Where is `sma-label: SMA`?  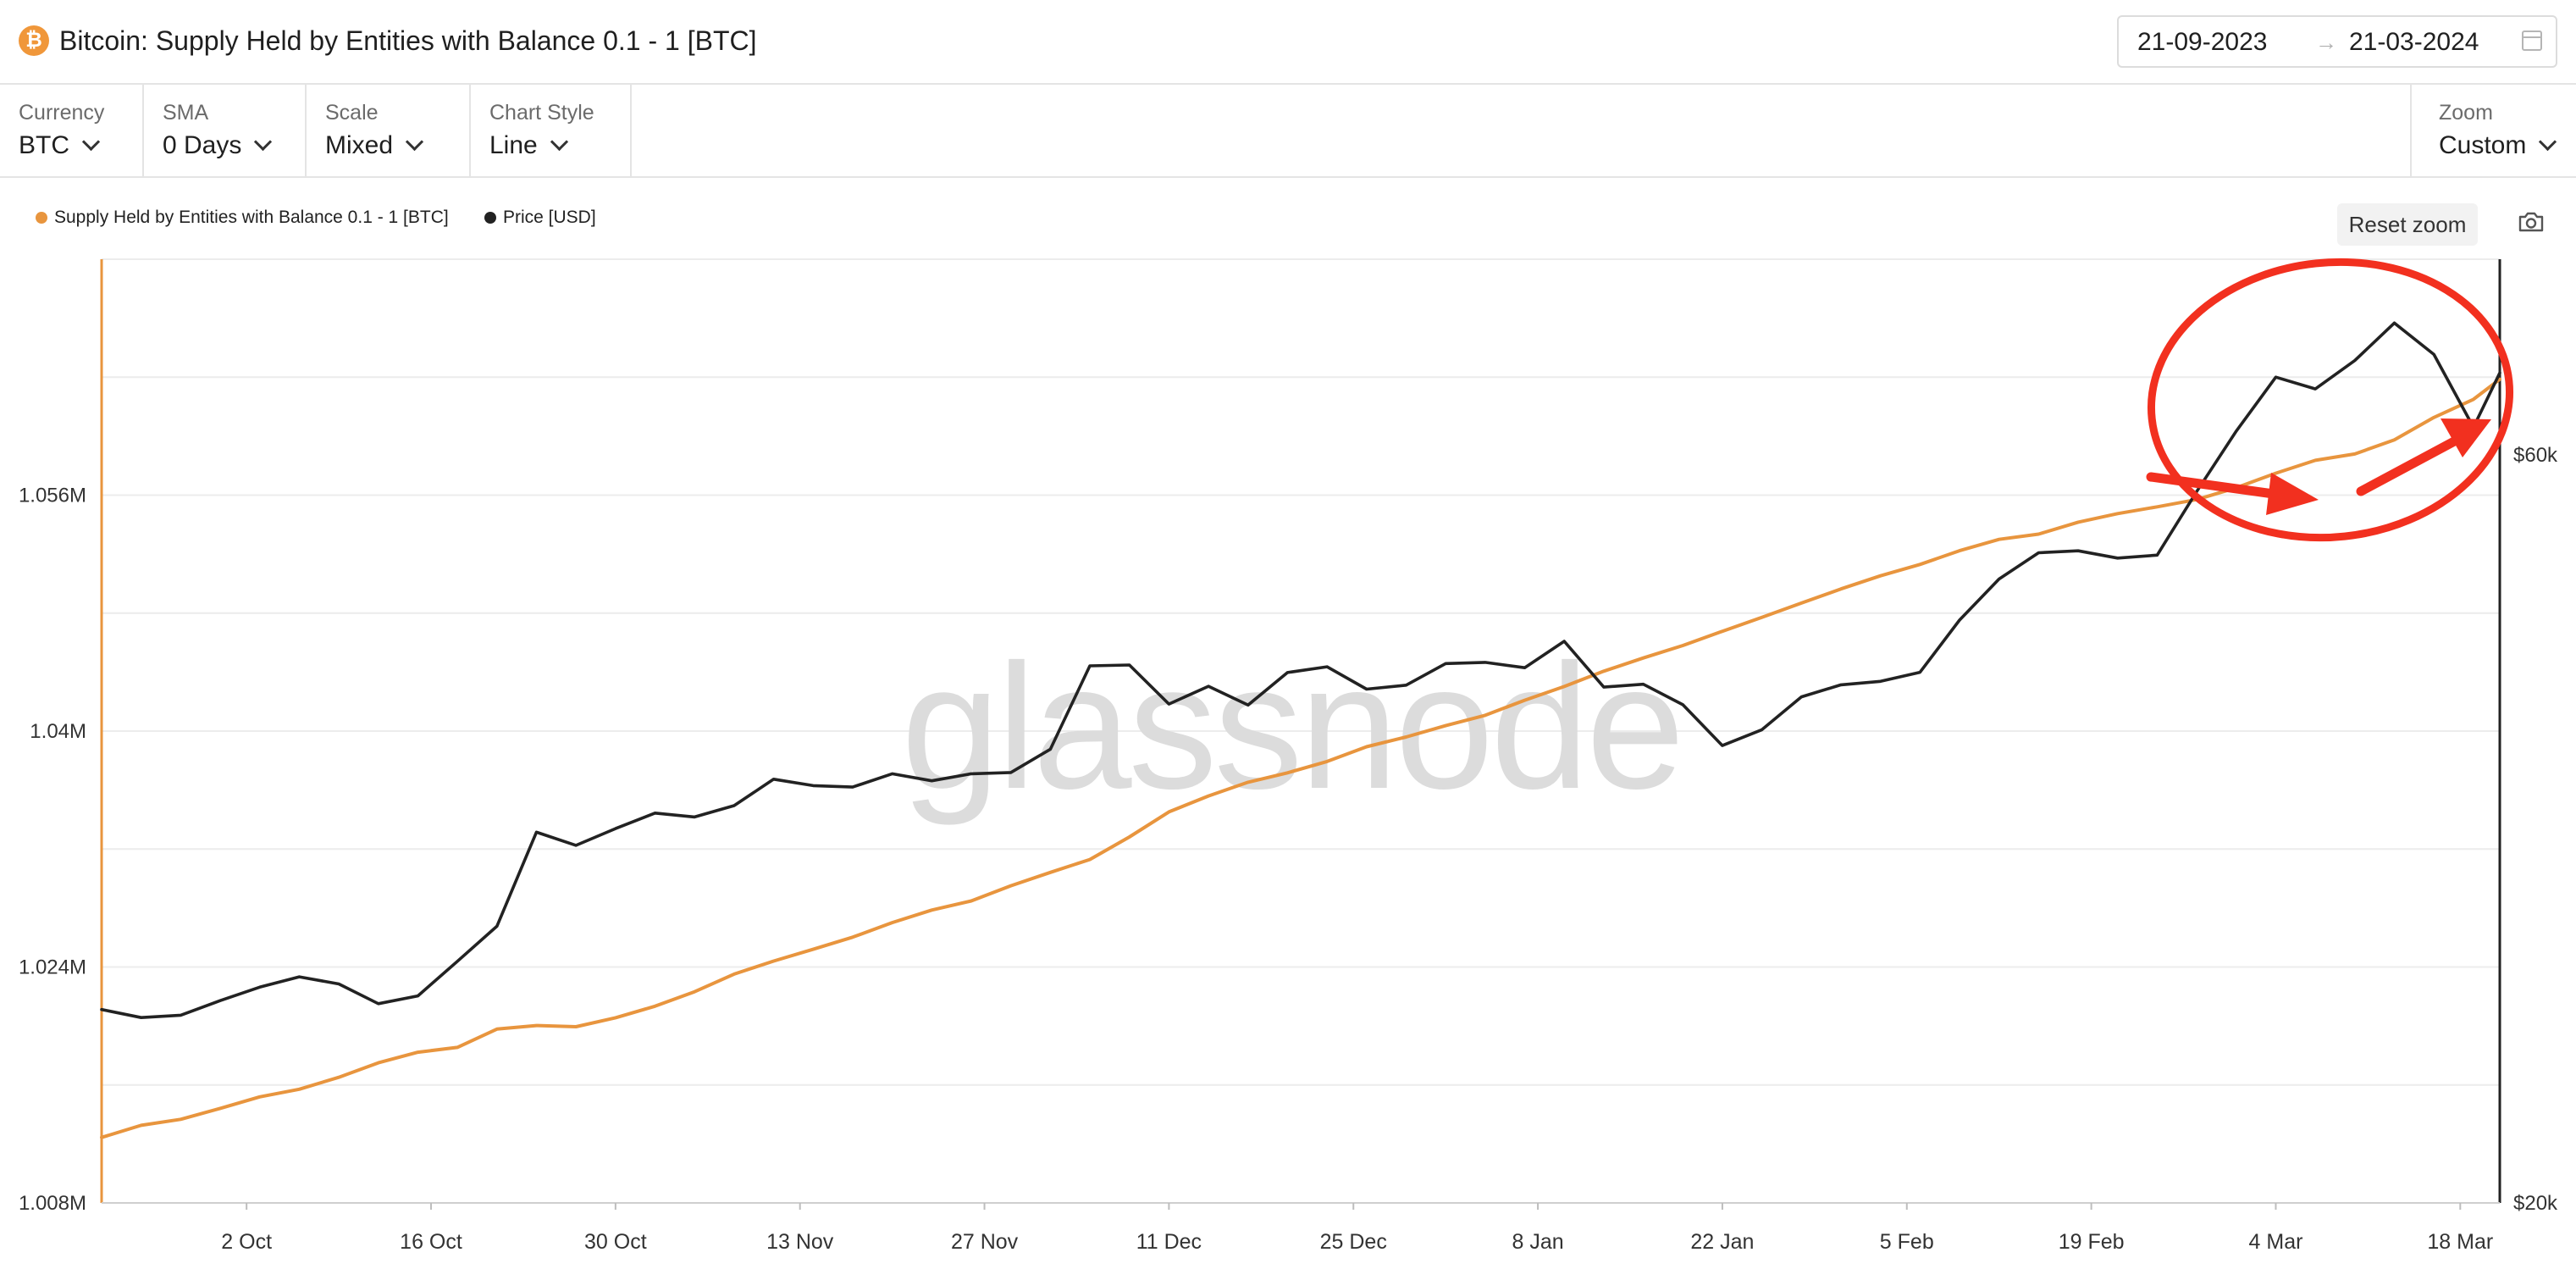
sma-label: SMA is located at coordinates (186, 113).